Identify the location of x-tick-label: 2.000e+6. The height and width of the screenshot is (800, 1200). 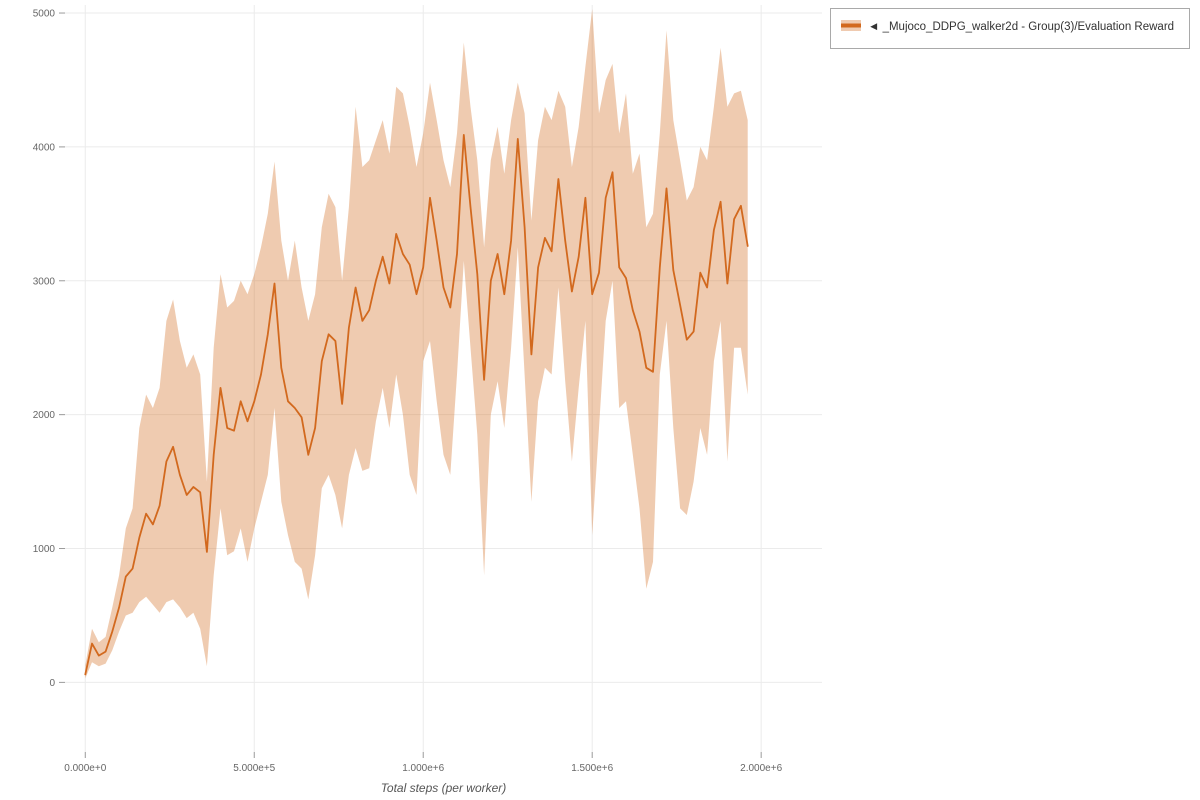
(761, 768).